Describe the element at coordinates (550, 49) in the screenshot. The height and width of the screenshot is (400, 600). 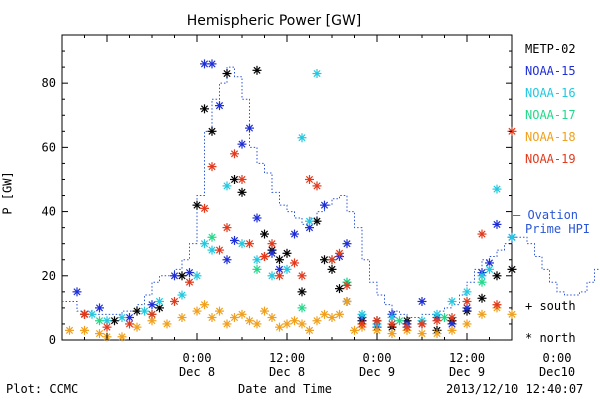
I see `legend-item-metp-02: METP-02` at that location.